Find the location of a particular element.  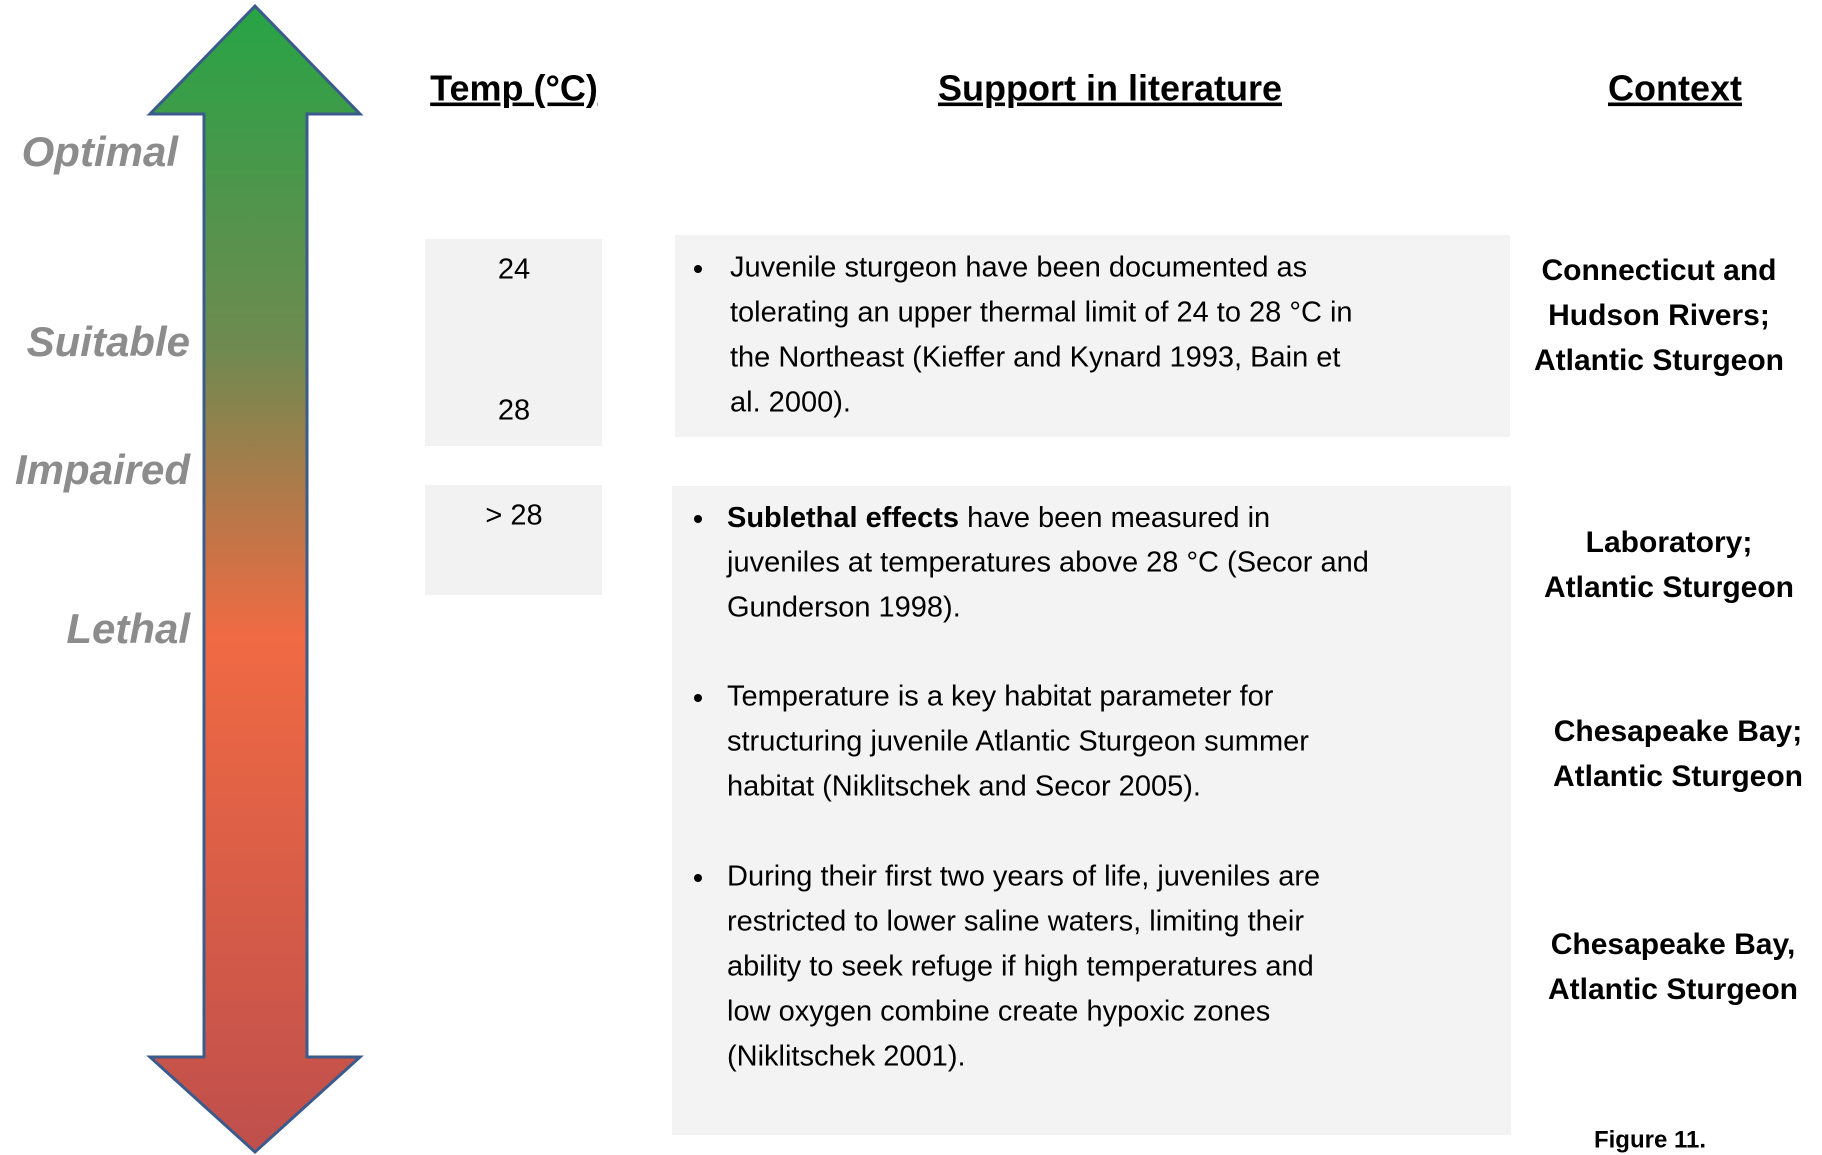

bullet-line: Gunderson 1998). is located at coordinates (844, 608).